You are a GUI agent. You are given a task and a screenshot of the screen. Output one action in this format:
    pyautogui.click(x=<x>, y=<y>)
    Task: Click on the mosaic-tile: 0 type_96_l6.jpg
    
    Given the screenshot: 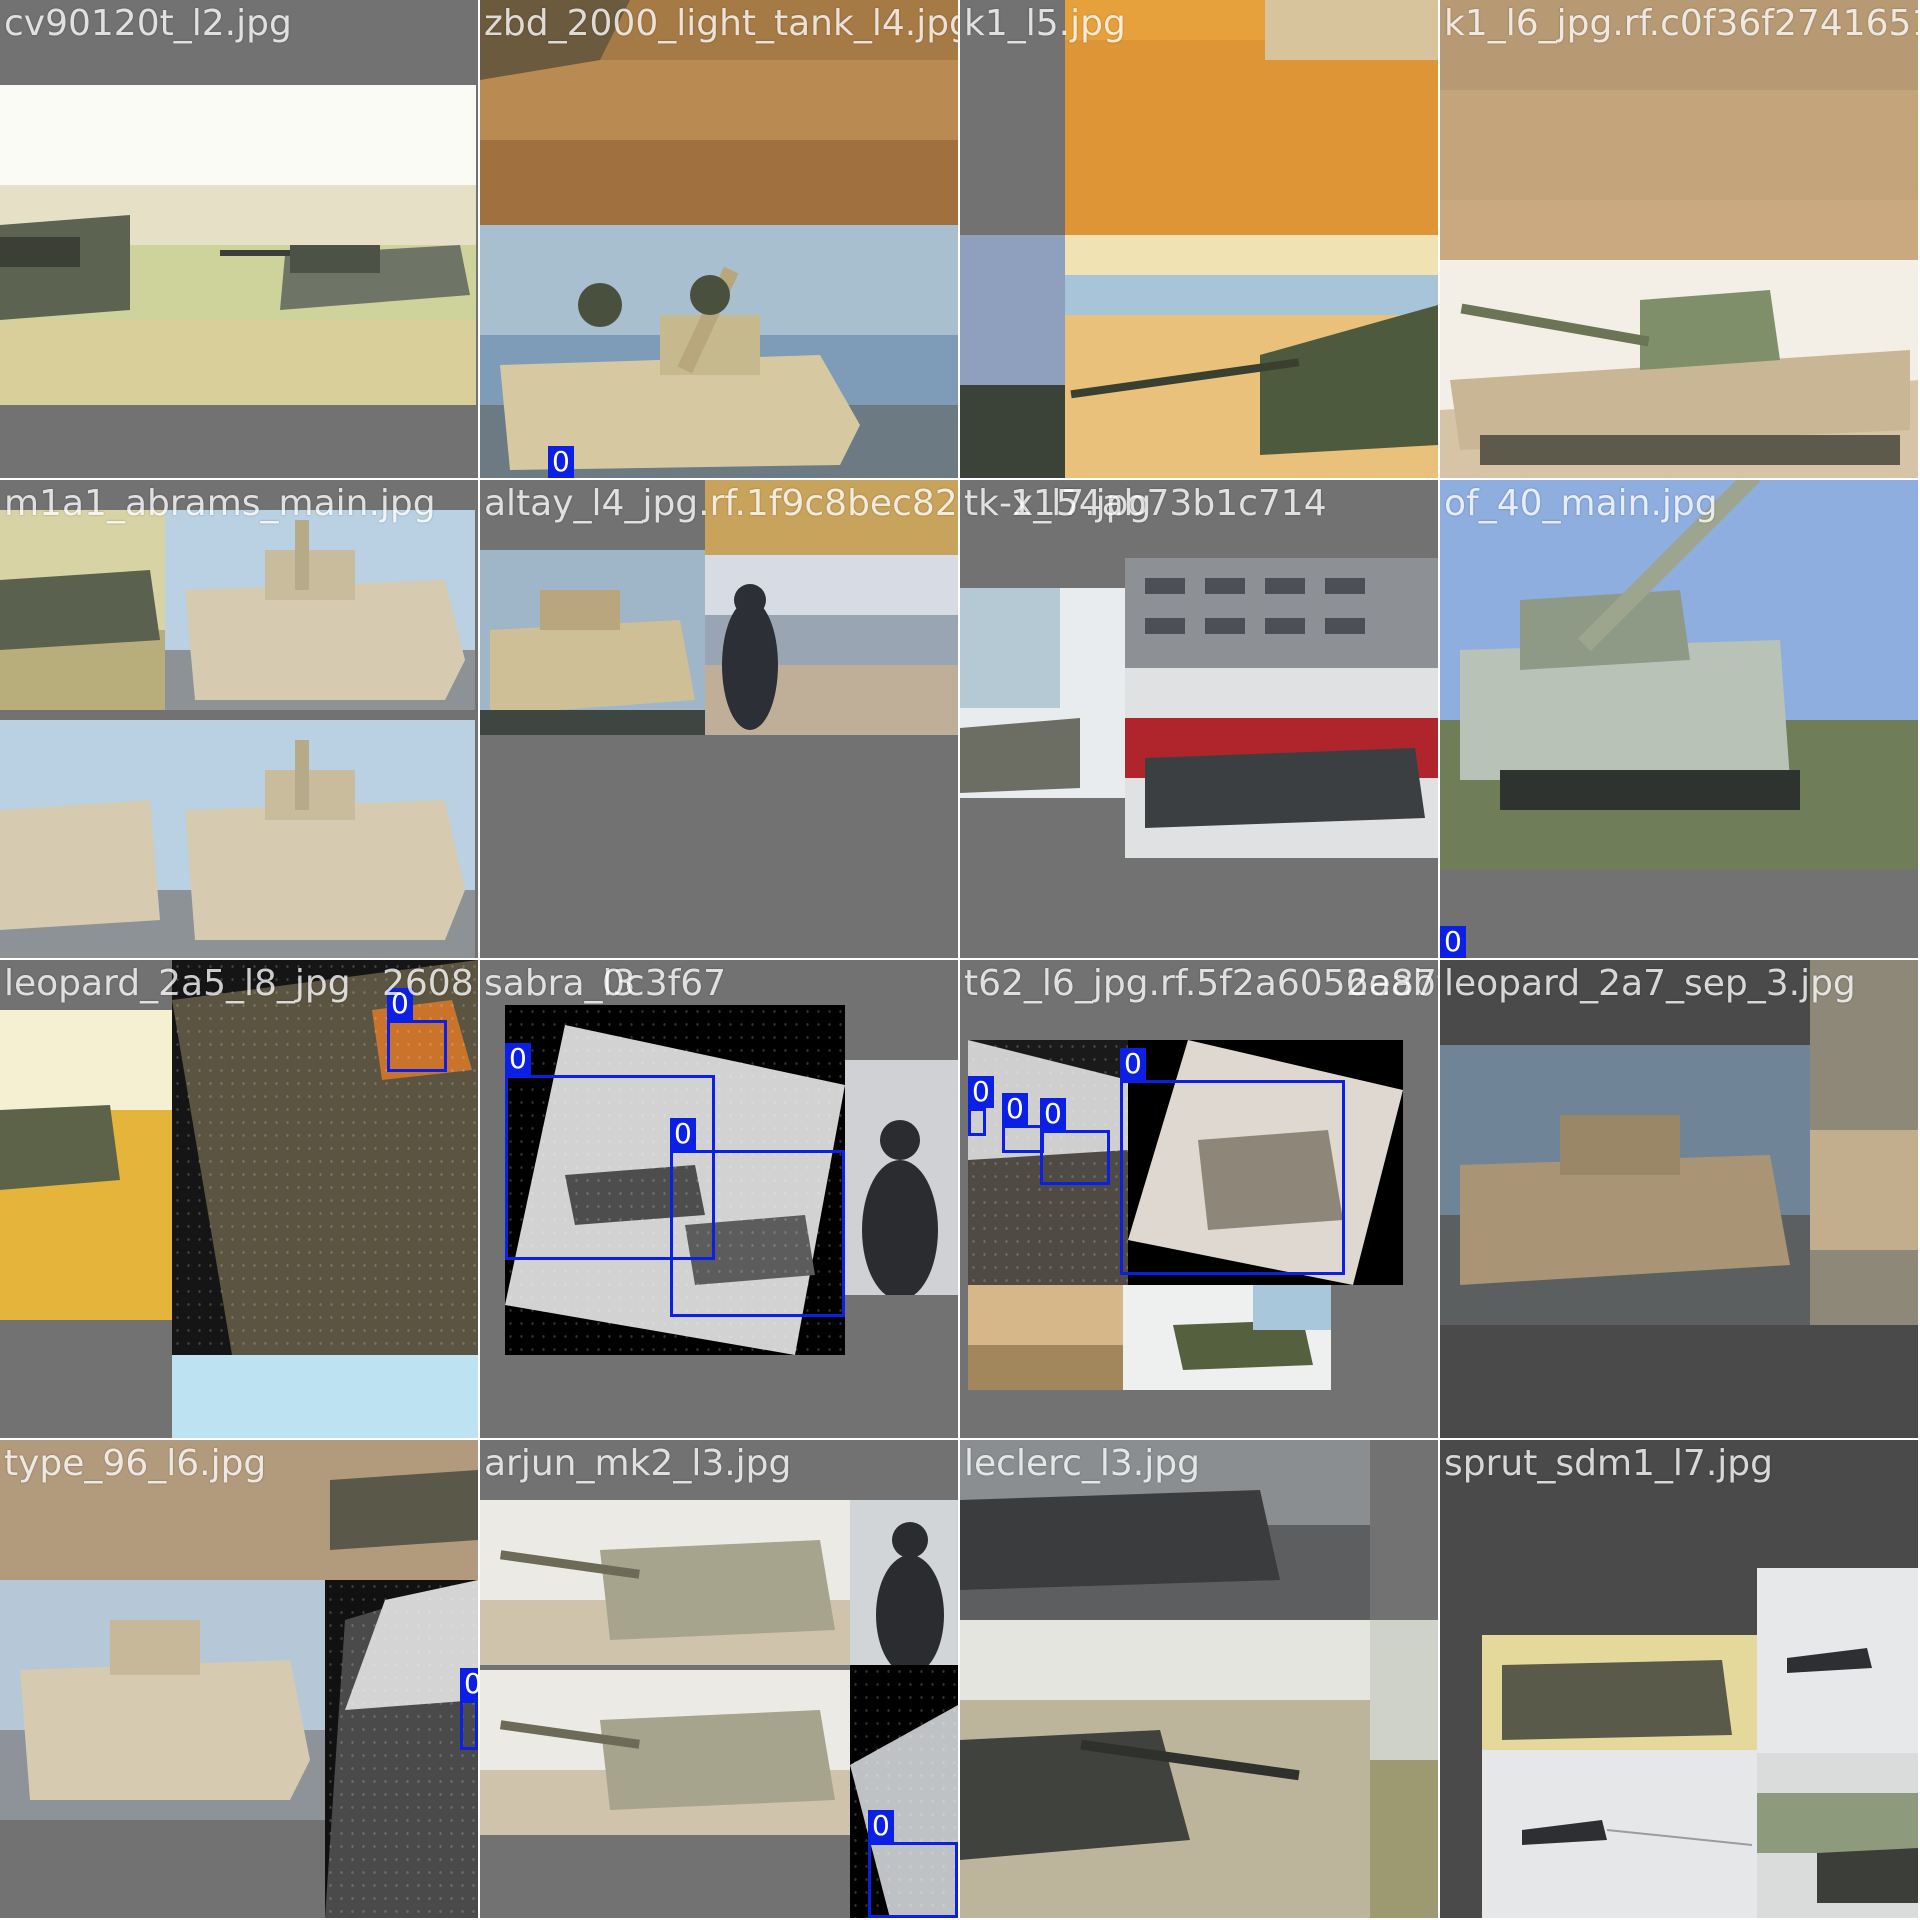 What is the action you would take?
    pyautogui.click(x=240, y=1680)
    